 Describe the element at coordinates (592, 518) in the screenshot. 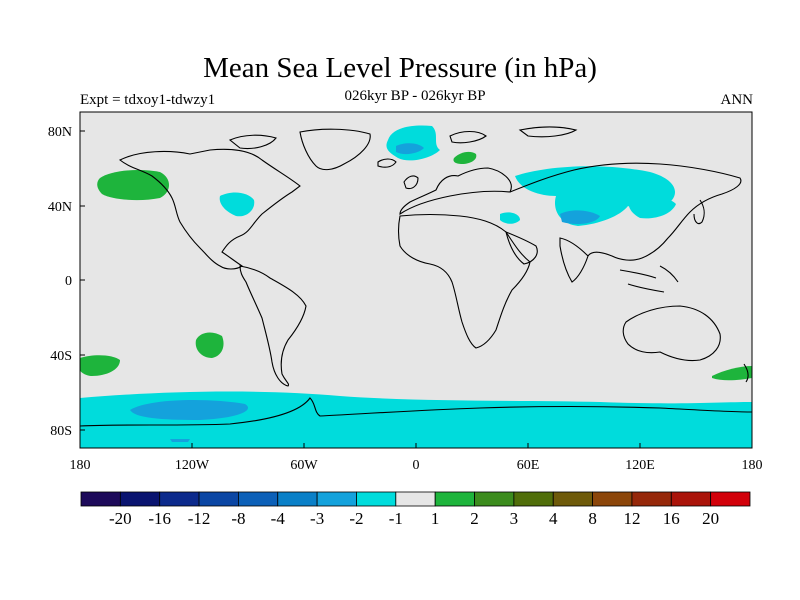

I see `colorbar-label: 8` at that location.